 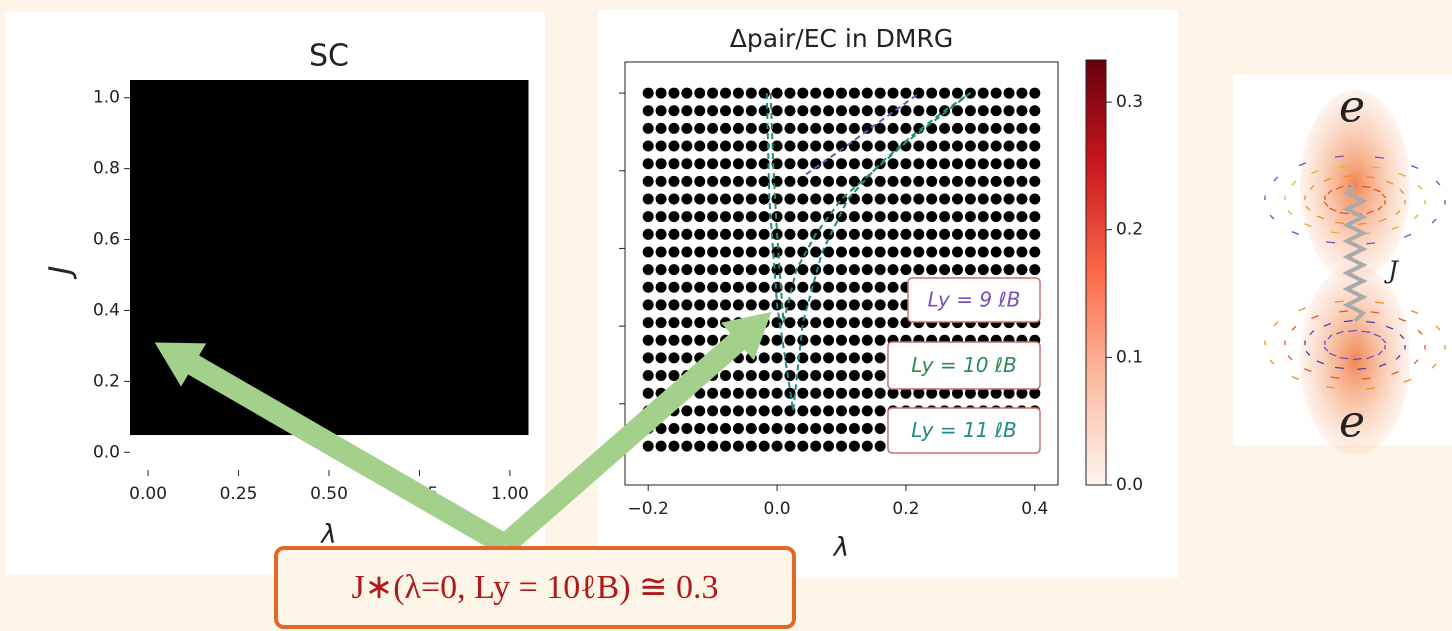 I want to click on annotation: J∗(λ=0, Ly = 10ℓB) ≅ 0.3, so click(x=534, y=587).